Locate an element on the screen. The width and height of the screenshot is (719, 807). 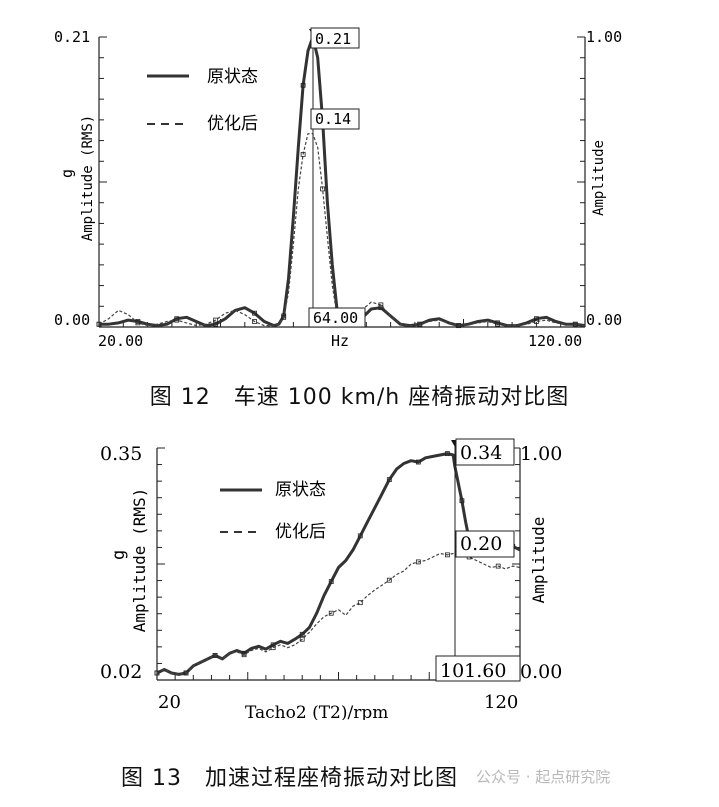
series-original is located at coordinates (338, 564).